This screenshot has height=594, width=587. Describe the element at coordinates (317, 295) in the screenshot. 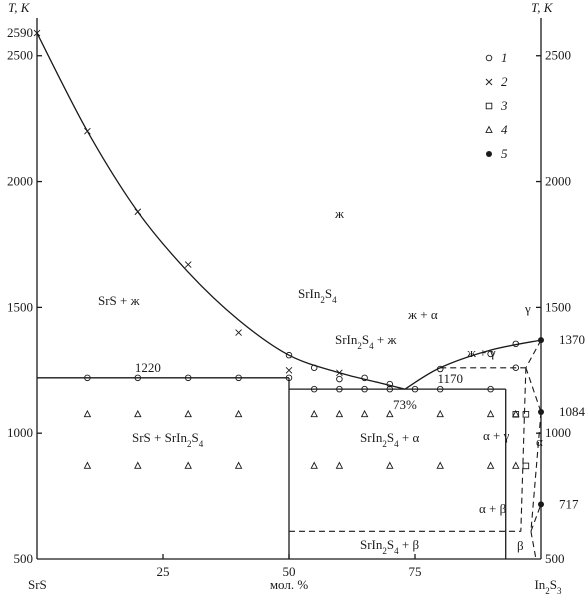

I see `region-label: SrIn2S4` at that location.